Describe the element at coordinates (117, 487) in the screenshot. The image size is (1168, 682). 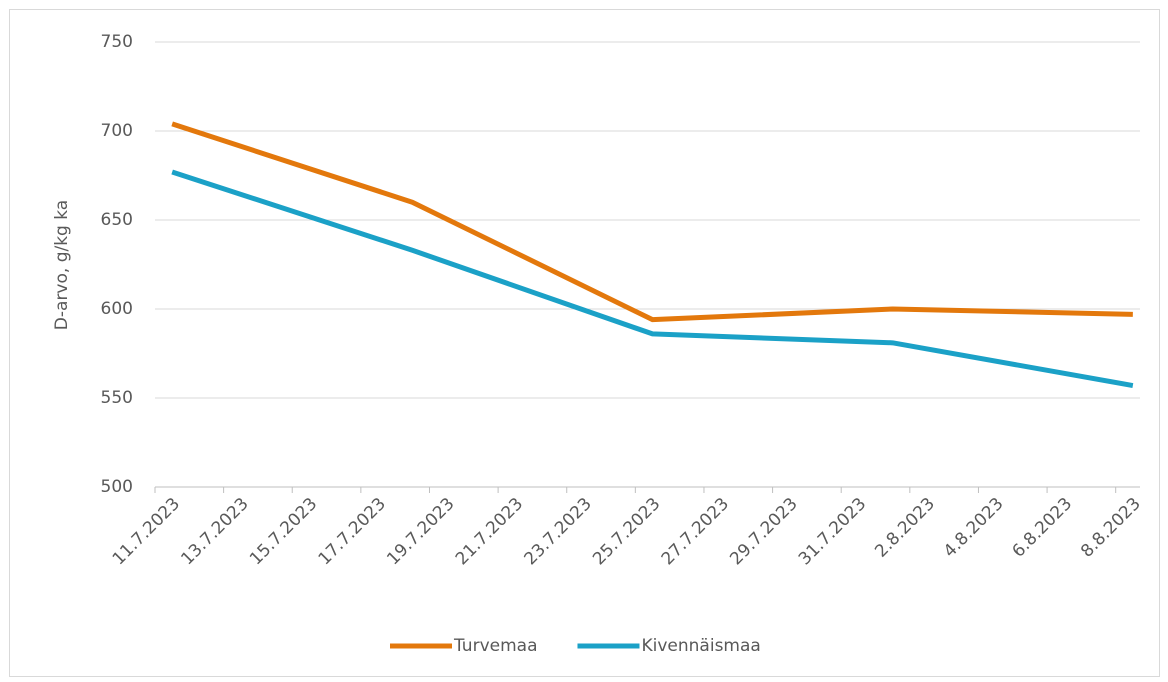
I see `y-tick-label: 500` at that location.